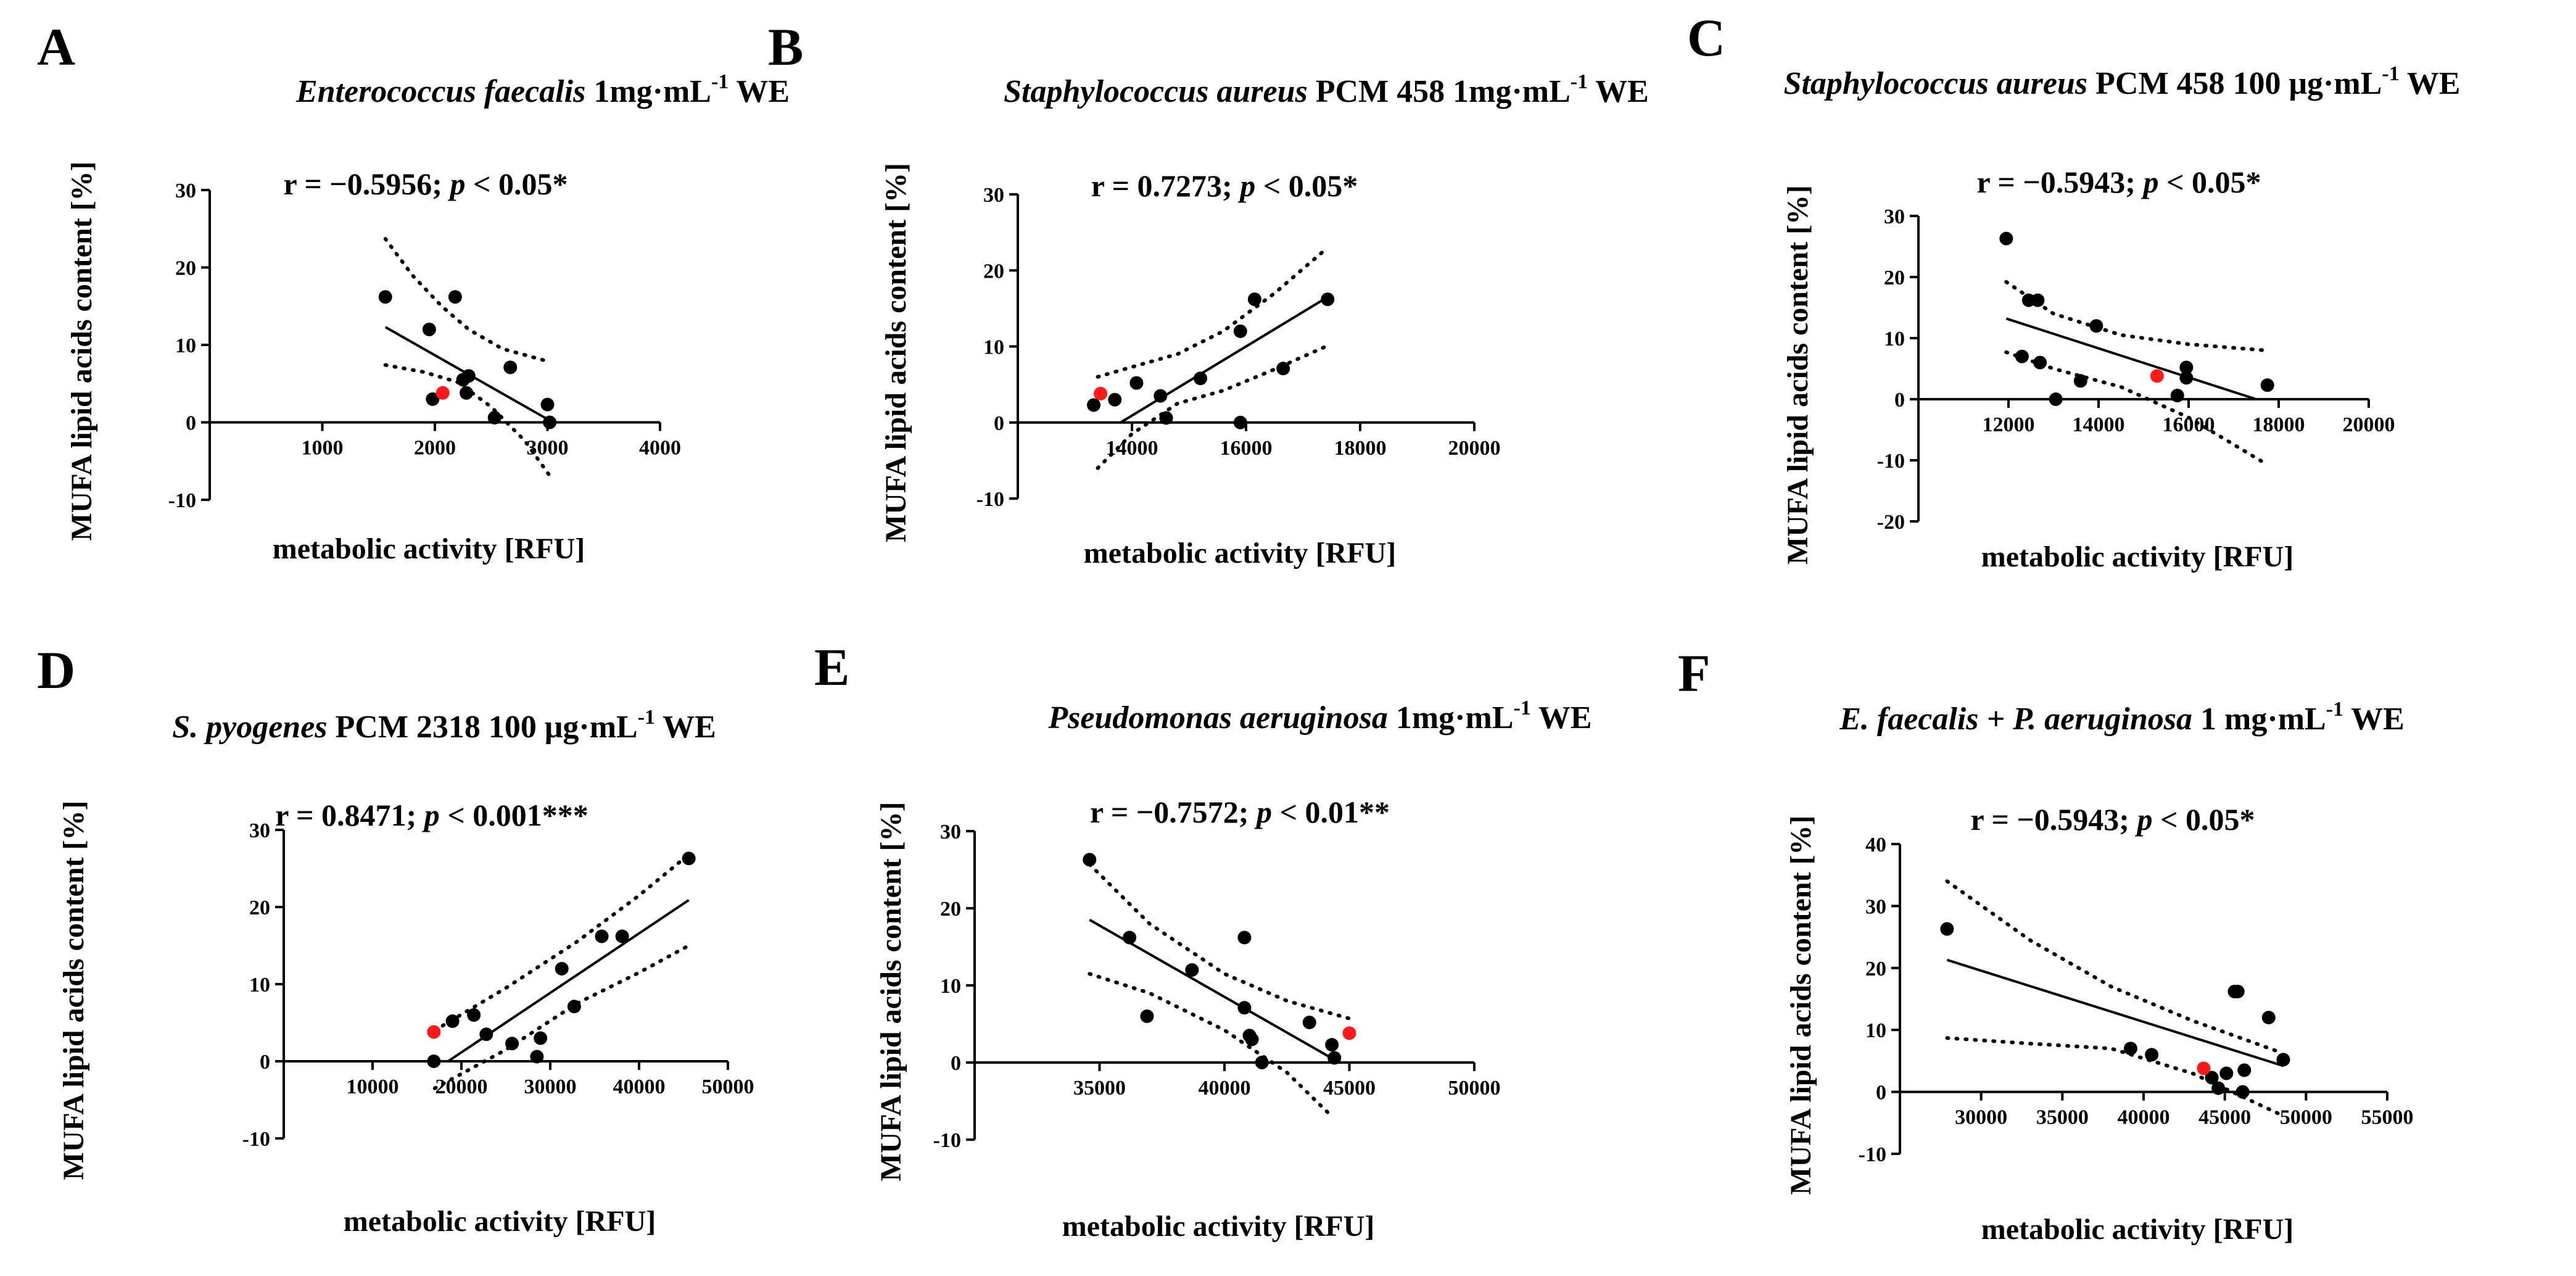 The image size is (2576, 1276). I want to click on panel-c-stat: r = −0.5943; p < 0.05*, so click(2119, 182).